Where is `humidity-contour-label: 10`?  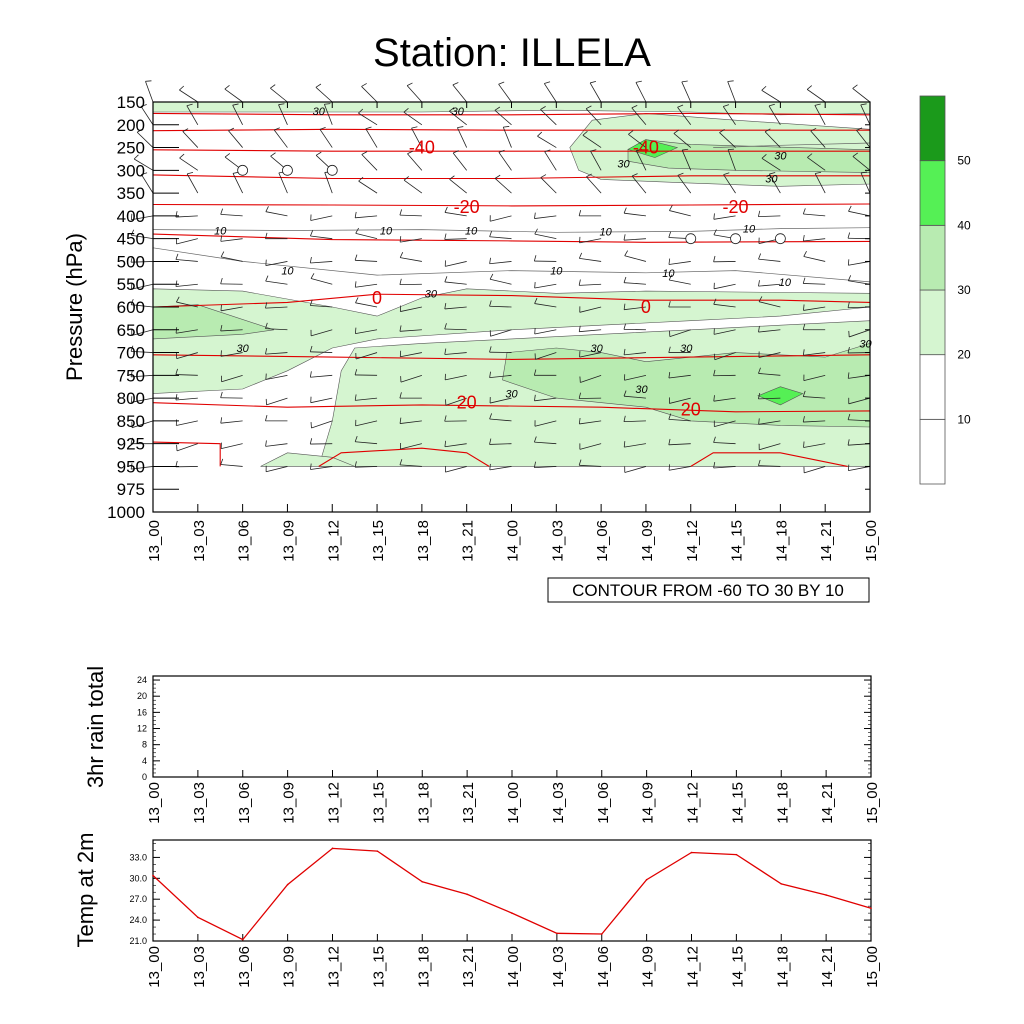 humidity-contour-label: 10 is located at coordinates (749, 230).